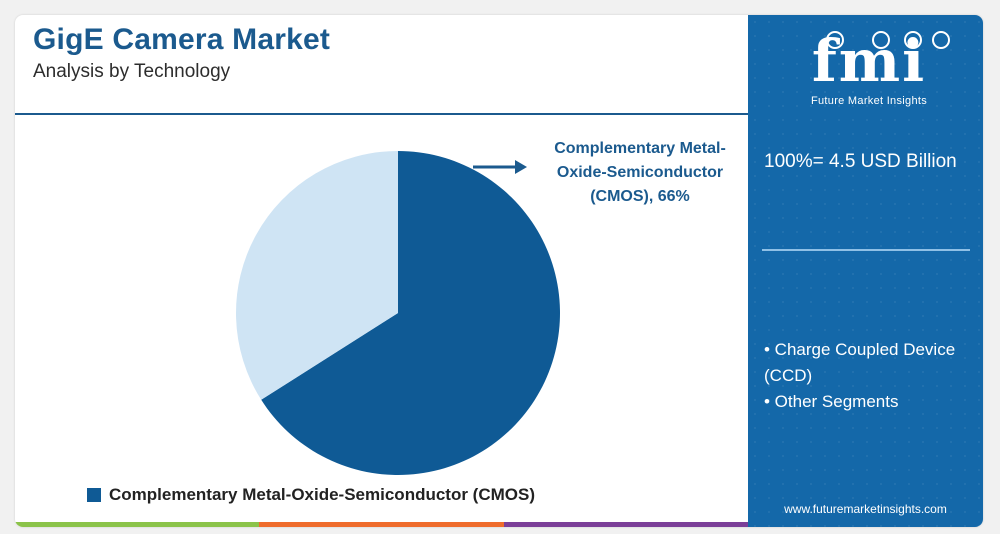 Image resolution: width=1000 pixels, height=534 pixels. I want to click on website-link: www.futuremarketinsights.com, so click(865, 509).